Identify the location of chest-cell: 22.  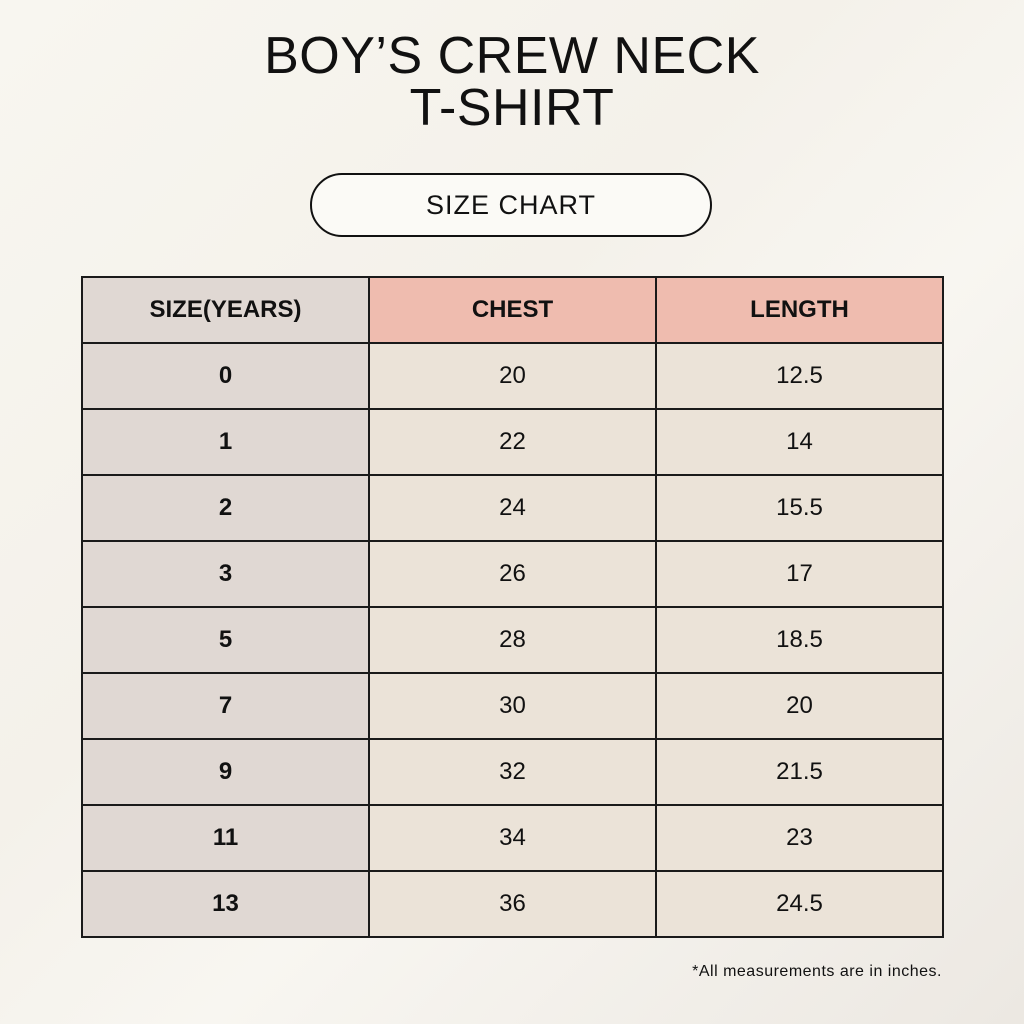
(512, 442).